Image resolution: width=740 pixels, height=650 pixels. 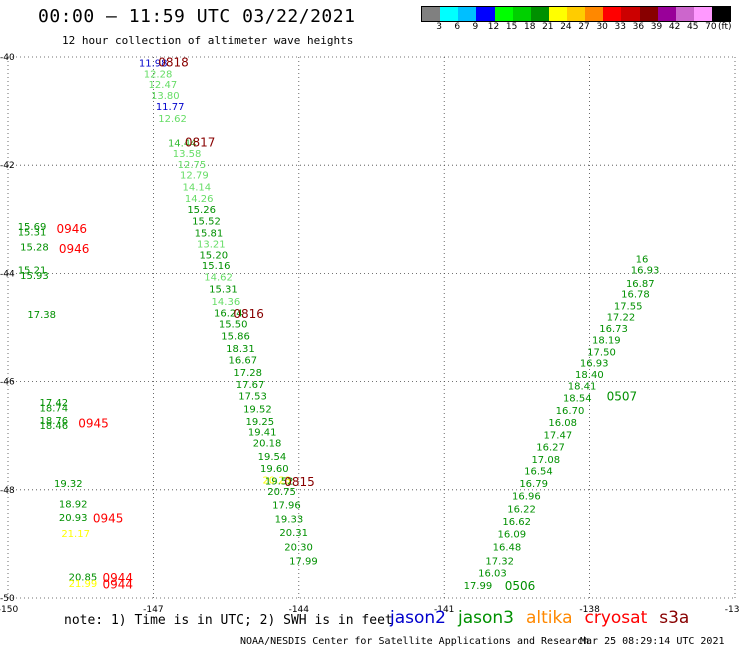 What do you see at coordinates (628, 307) in the screenshot?
I see `wave-height-label: 17.55` at bounding box center [628, 307].